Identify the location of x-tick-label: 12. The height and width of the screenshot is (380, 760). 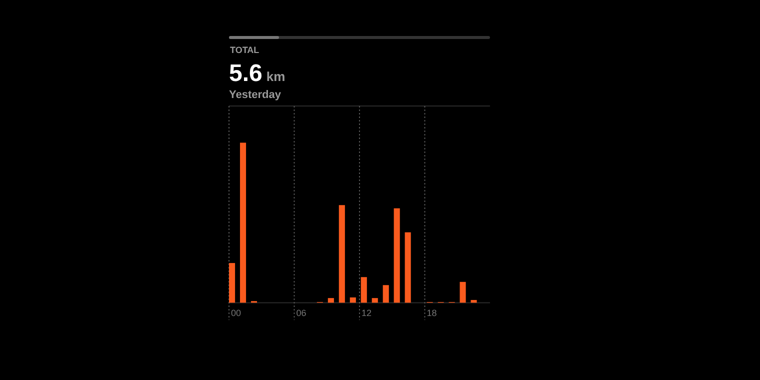
(367, 313).